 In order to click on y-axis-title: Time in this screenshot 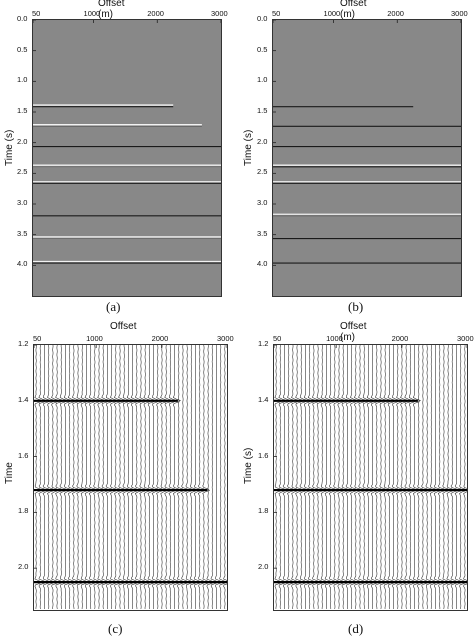, I will do `click(9, 473)`.